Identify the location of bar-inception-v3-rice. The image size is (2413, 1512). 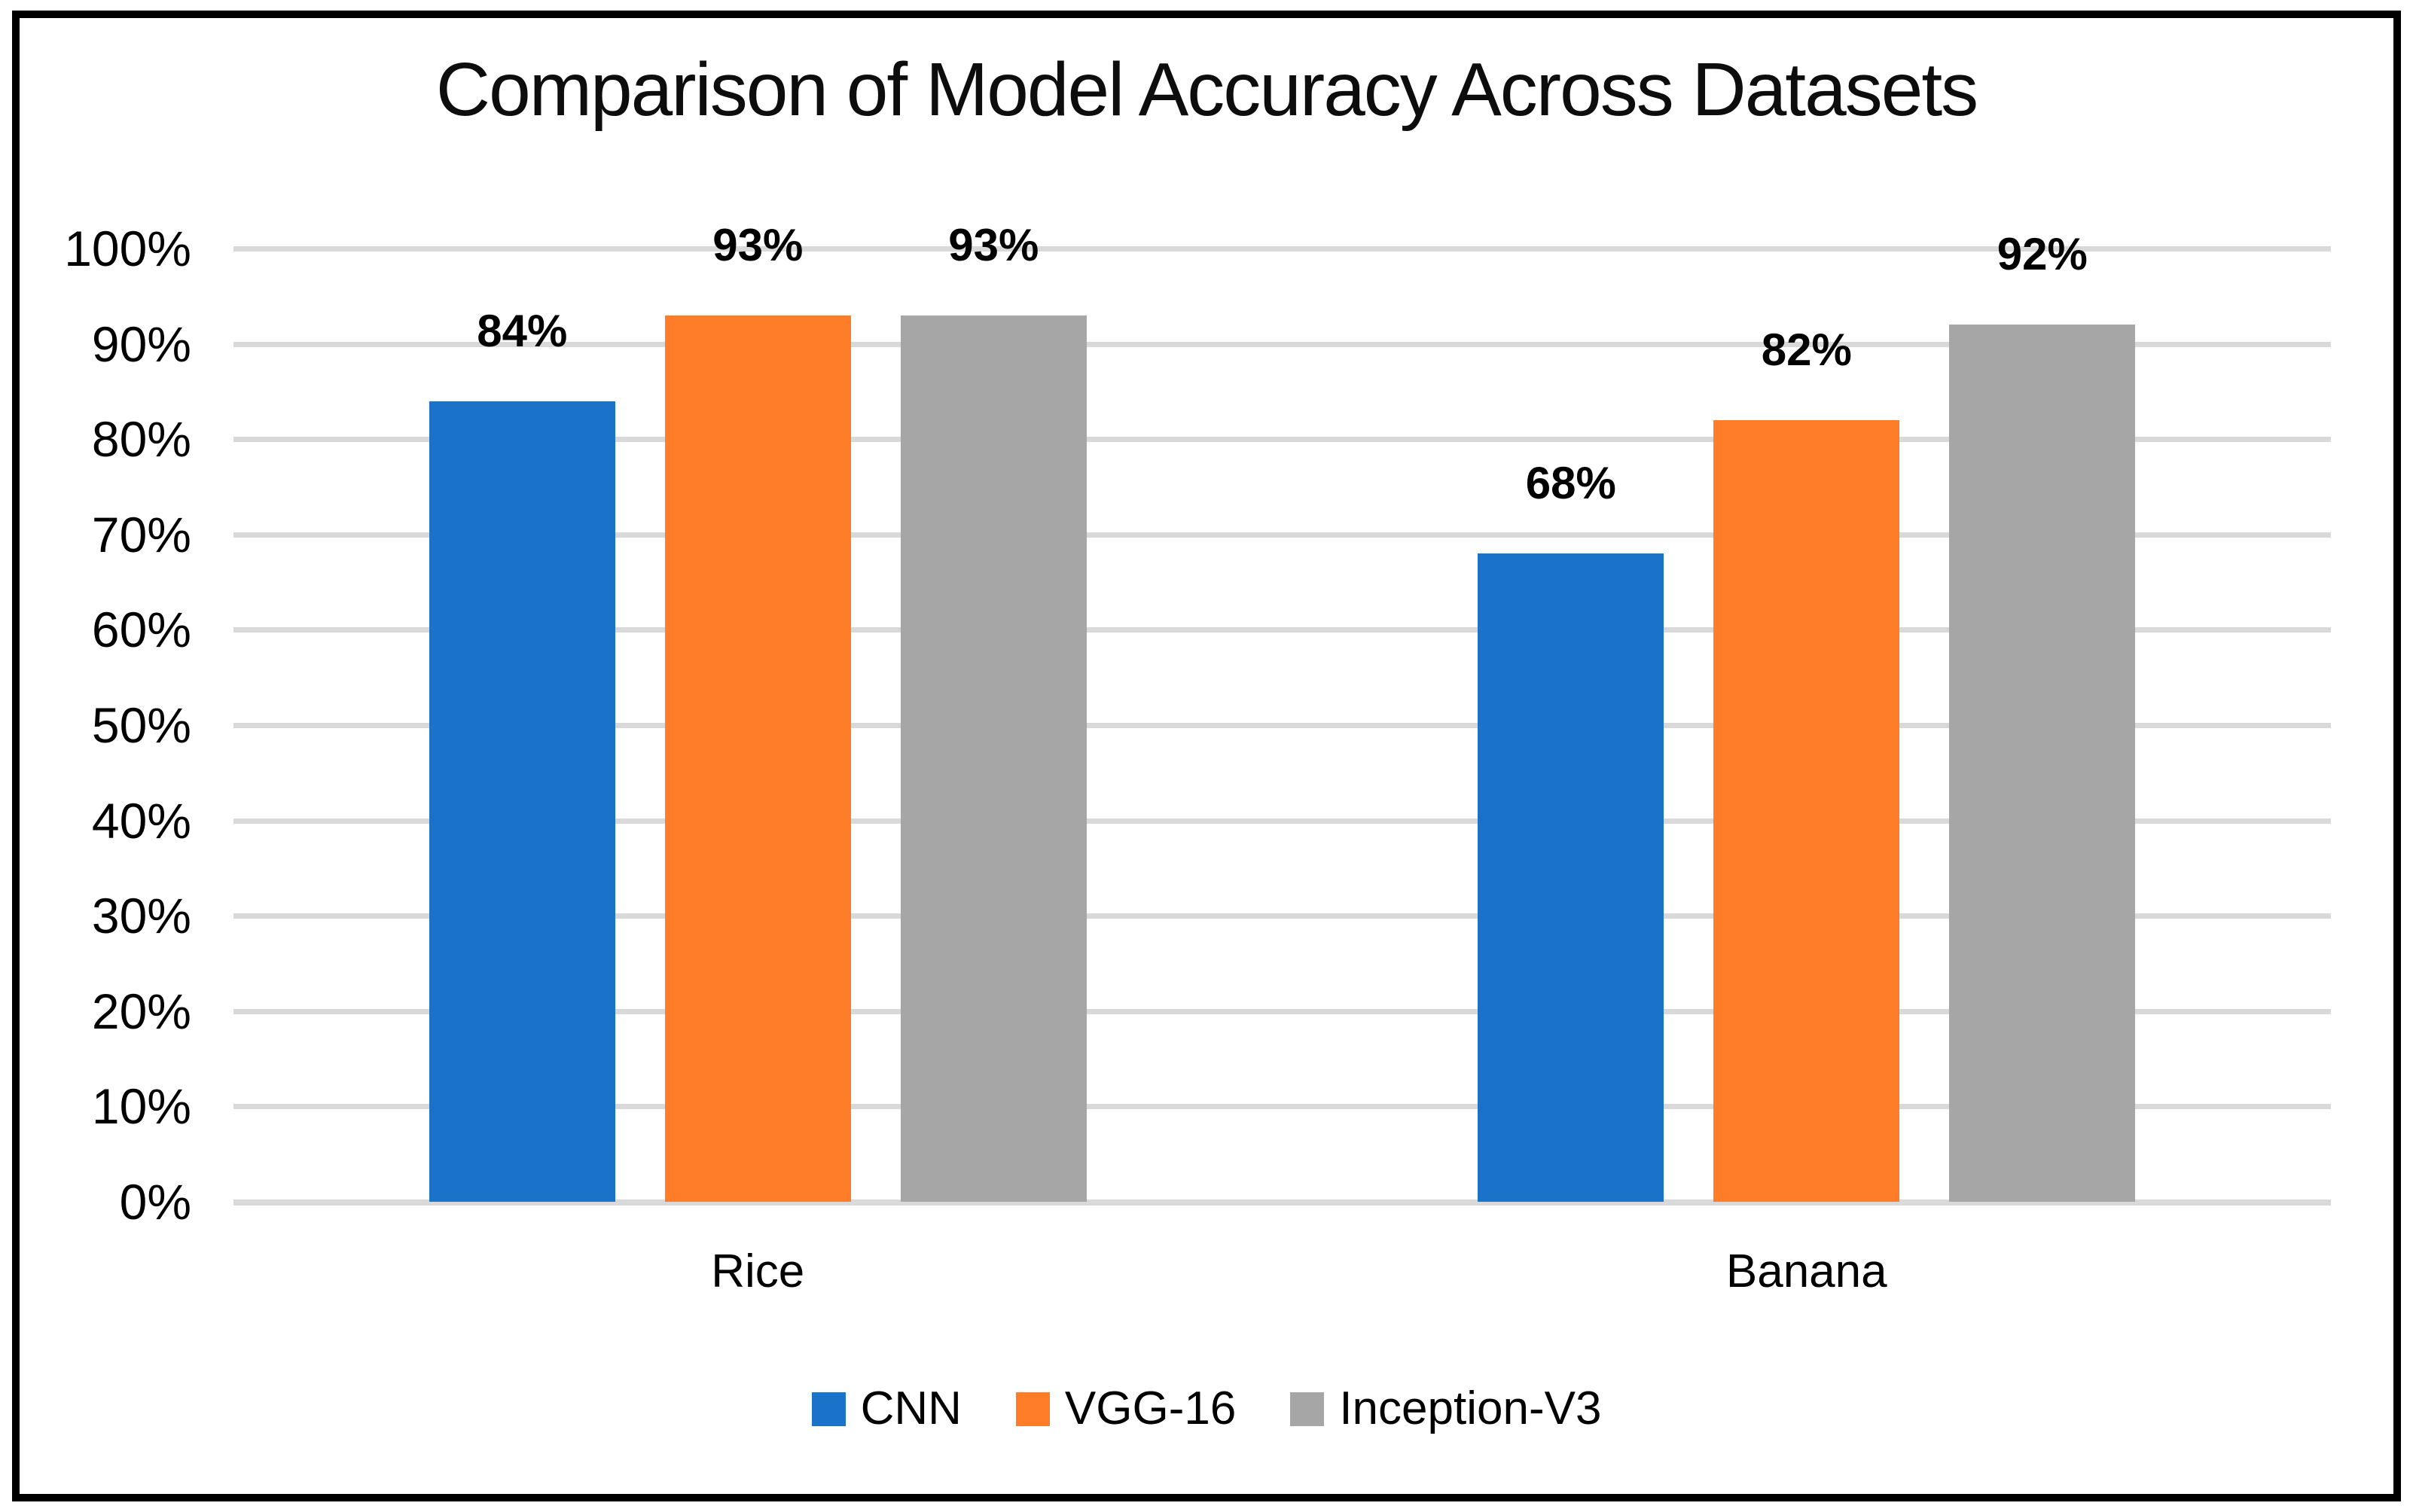
(994, 759).